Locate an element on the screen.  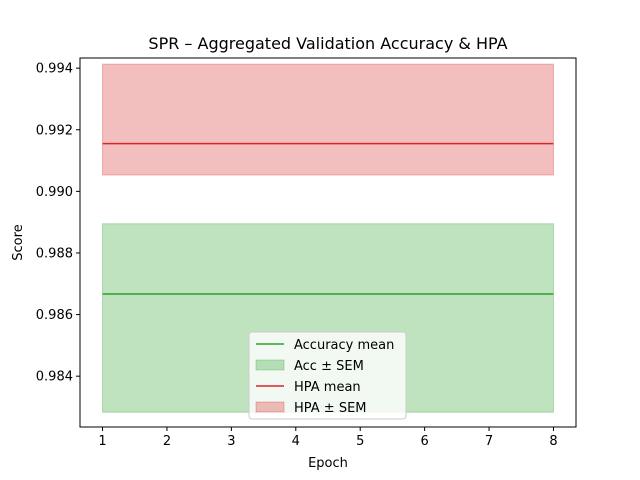
legend-label-accuracy-mean: Accuracy mean is located at coordinates (344, 345).